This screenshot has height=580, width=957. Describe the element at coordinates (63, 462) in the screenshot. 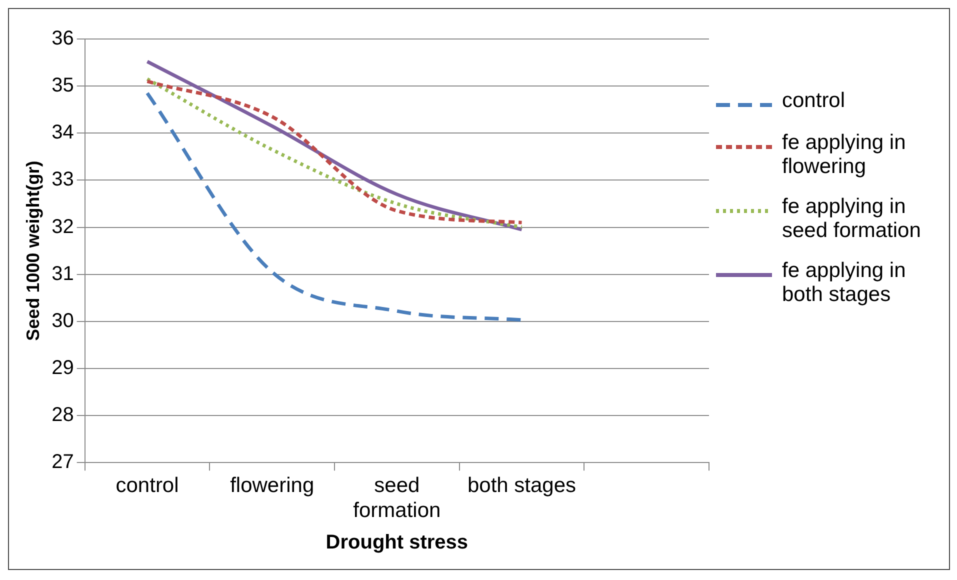

I see `y-tick-label: 27` at that location.